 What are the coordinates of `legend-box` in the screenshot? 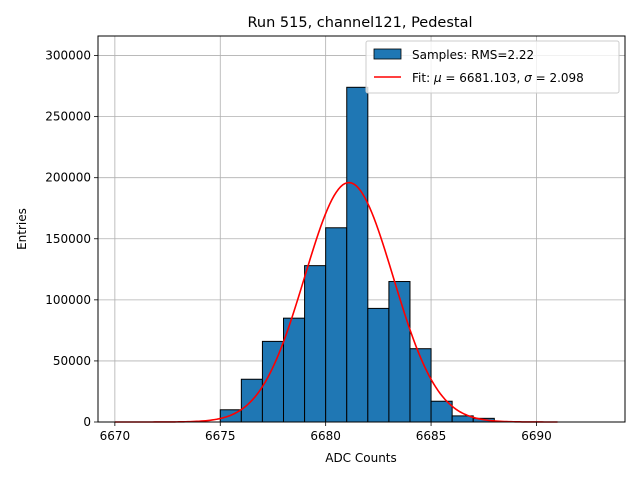 It's located at (492, 67).